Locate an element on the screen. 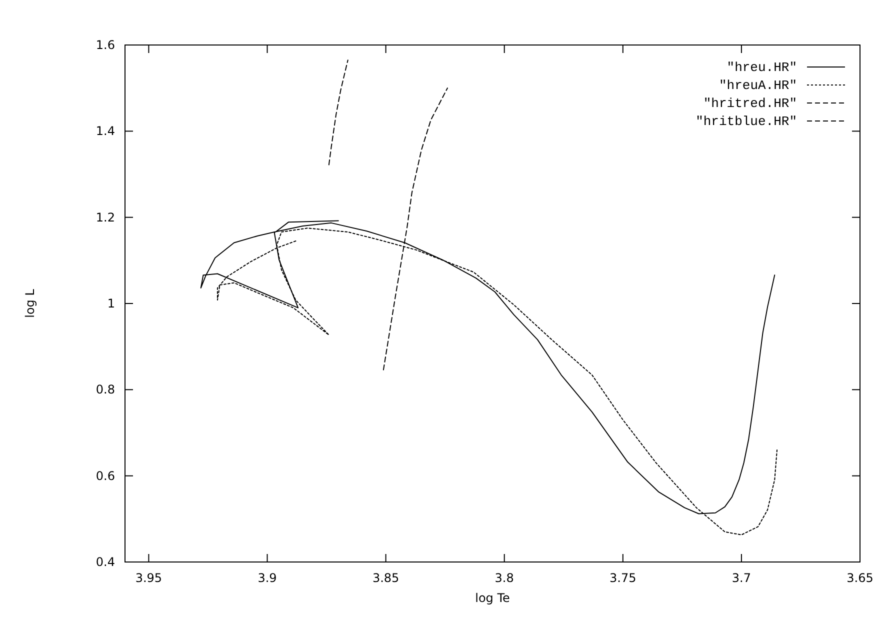 The width and height of the screenshot is (891, 624). x-tick-label: 3.7 is located at coordinates (741, 578).